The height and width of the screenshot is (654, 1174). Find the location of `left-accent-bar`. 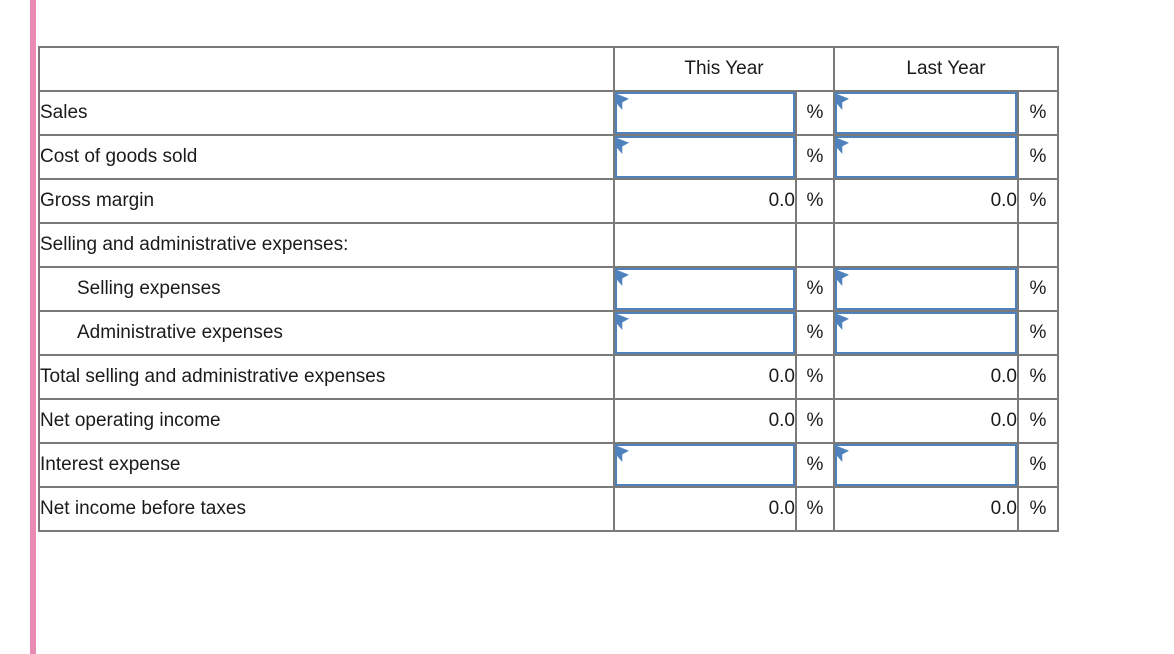

left-accent-bar is located at coordinates (33, 327).